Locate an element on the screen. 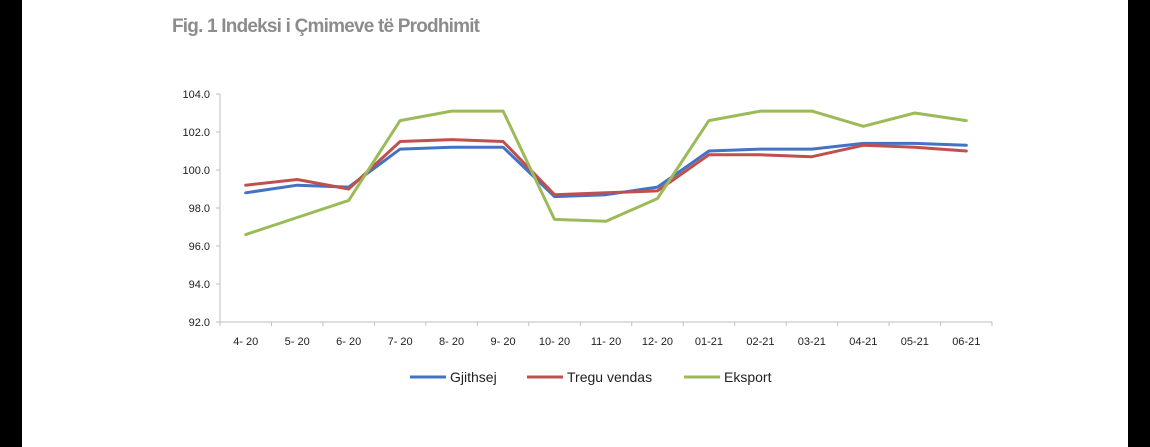  y-tick-label: 94.0 is located at coordinates (199, 285).